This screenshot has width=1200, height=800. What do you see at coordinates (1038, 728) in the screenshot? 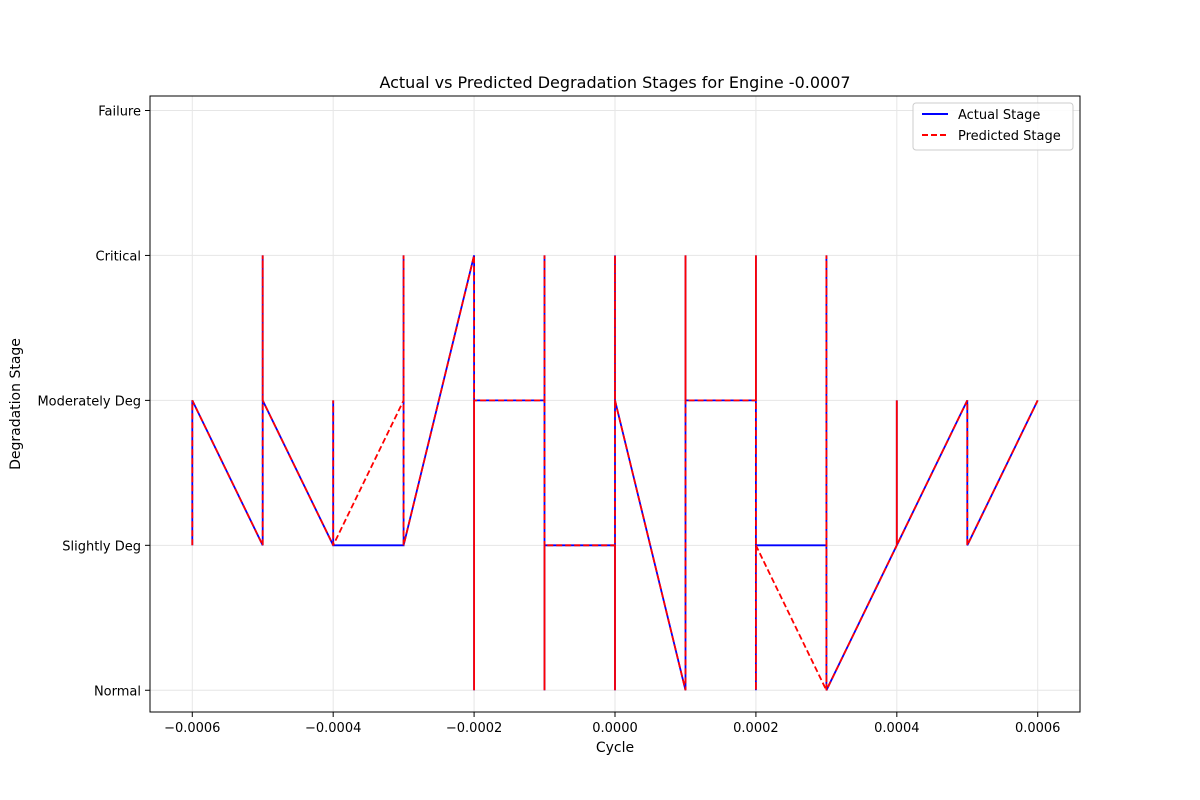
I see `x-tick-label: 0.0006` at bounding box center [1038, 728].